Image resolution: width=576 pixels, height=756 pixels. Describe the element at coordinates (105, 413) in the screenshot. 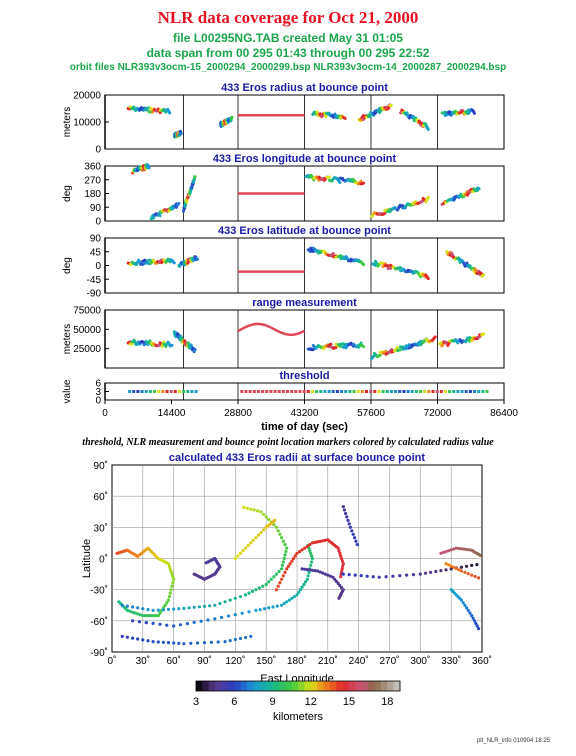

I see `x-tick-label: 0` at that location.